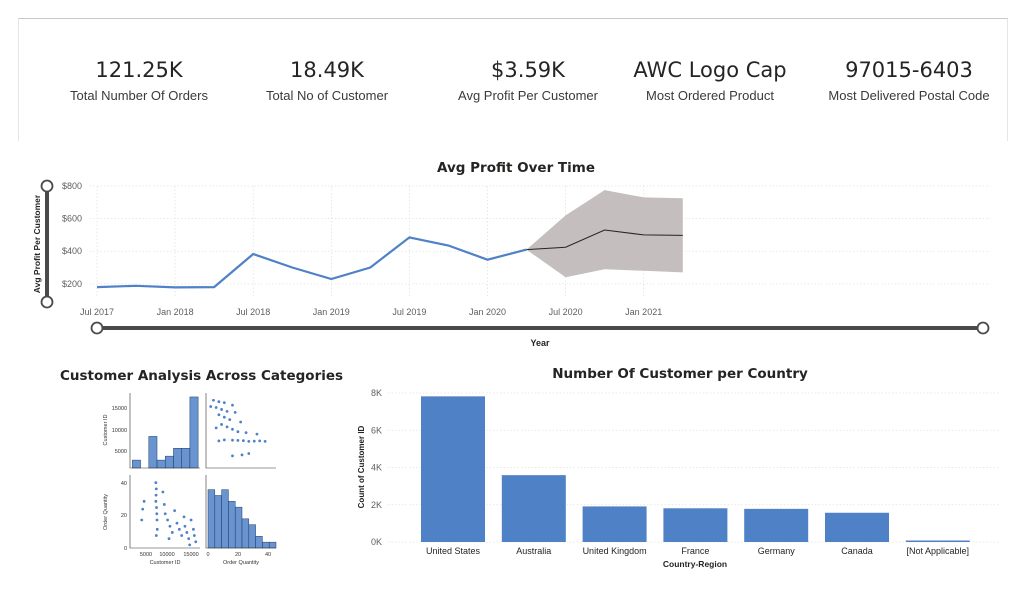  I want to click on x-tick-label: Canada, so click(857, 551).